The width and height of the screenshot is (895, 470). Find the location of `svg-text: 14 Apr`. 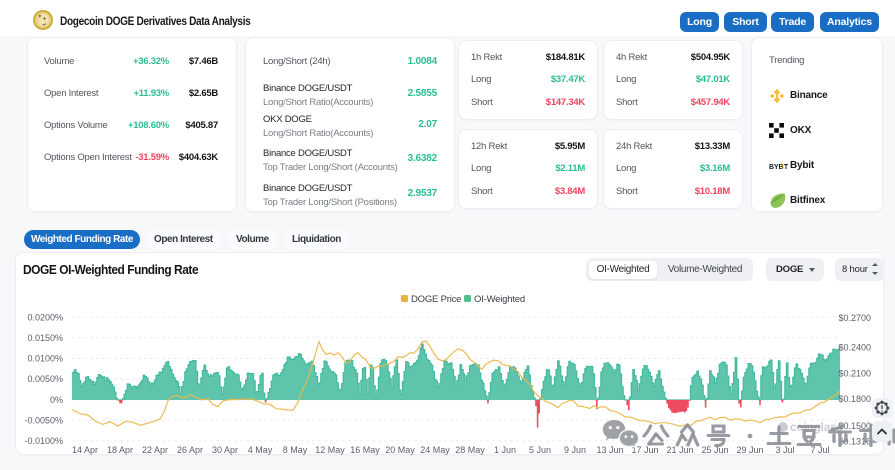

svg-text: 14 Apr is located at coordinates (85, 450).